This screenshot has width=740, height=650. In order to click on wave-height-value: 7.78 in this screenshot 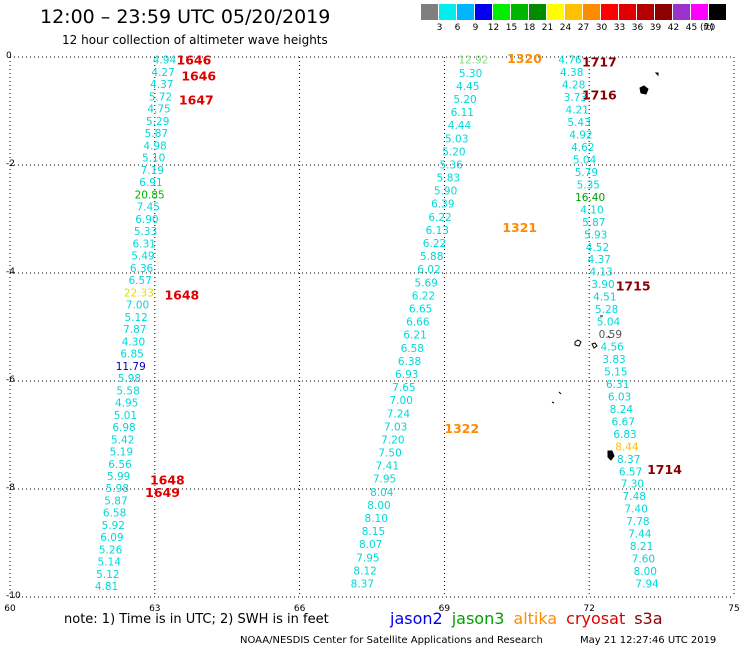, I will do `click(637, 522)`.